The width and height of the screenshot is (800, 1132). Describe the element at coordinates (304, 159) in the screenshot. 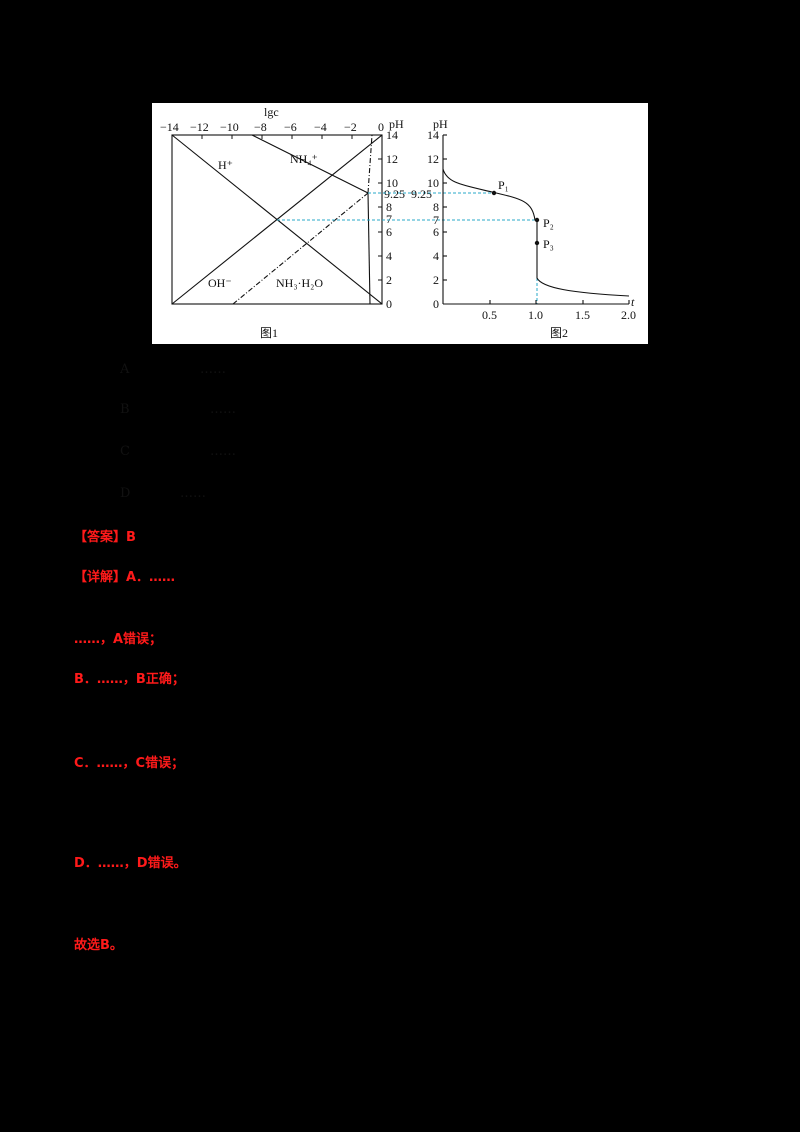

I see `label-nh4: NH₄⁺` at that location.